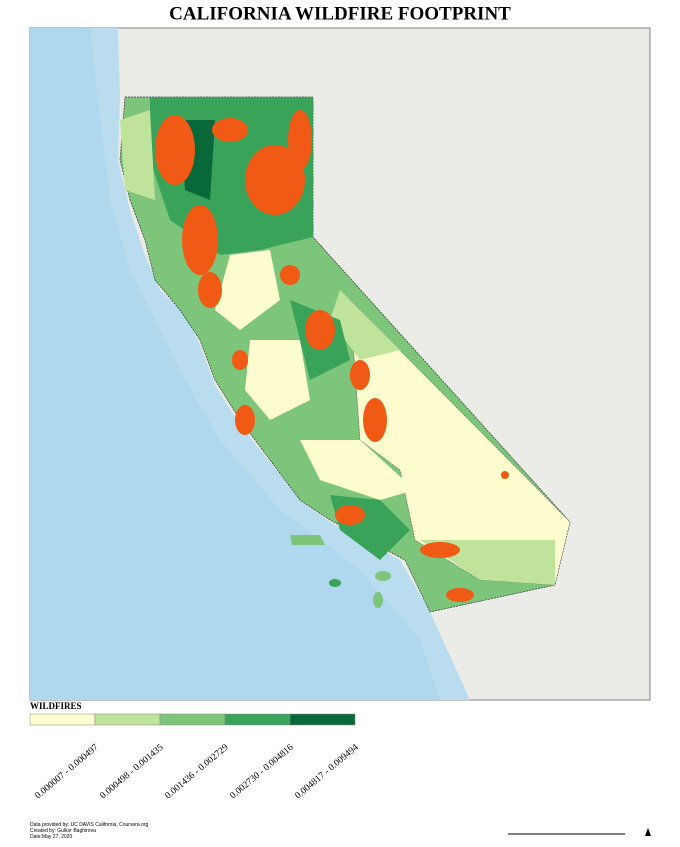 This screenshot has height=847, width=680. What do you see at coordinates (340, 13) in the screenshot?
I see `map-title: CALIFORNIA WILDFIRE FOOTPRINT` at bounding box center [340, 13].